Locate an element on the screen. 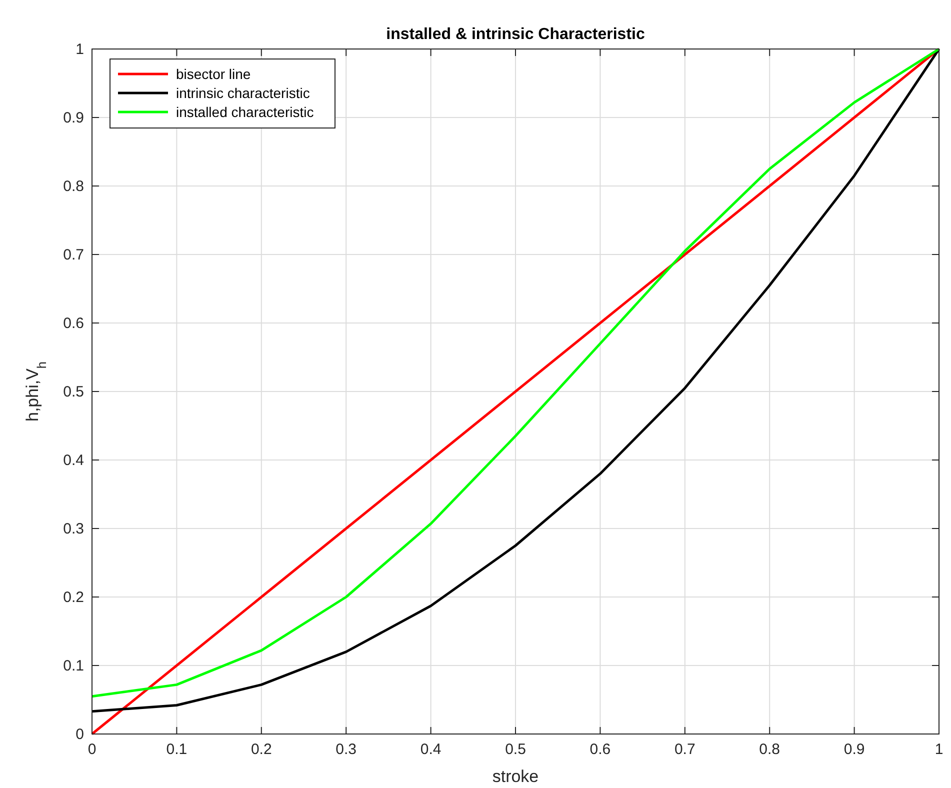  x-tick-label: 0.2 is located at coordinates (261, 749).